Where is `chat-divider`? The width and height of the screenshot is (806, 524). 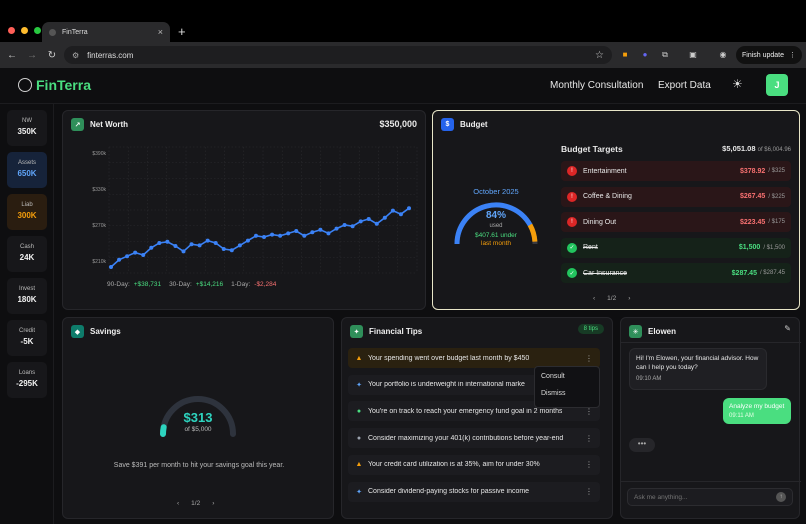
chat-divider is located at coordinates (711, 342).